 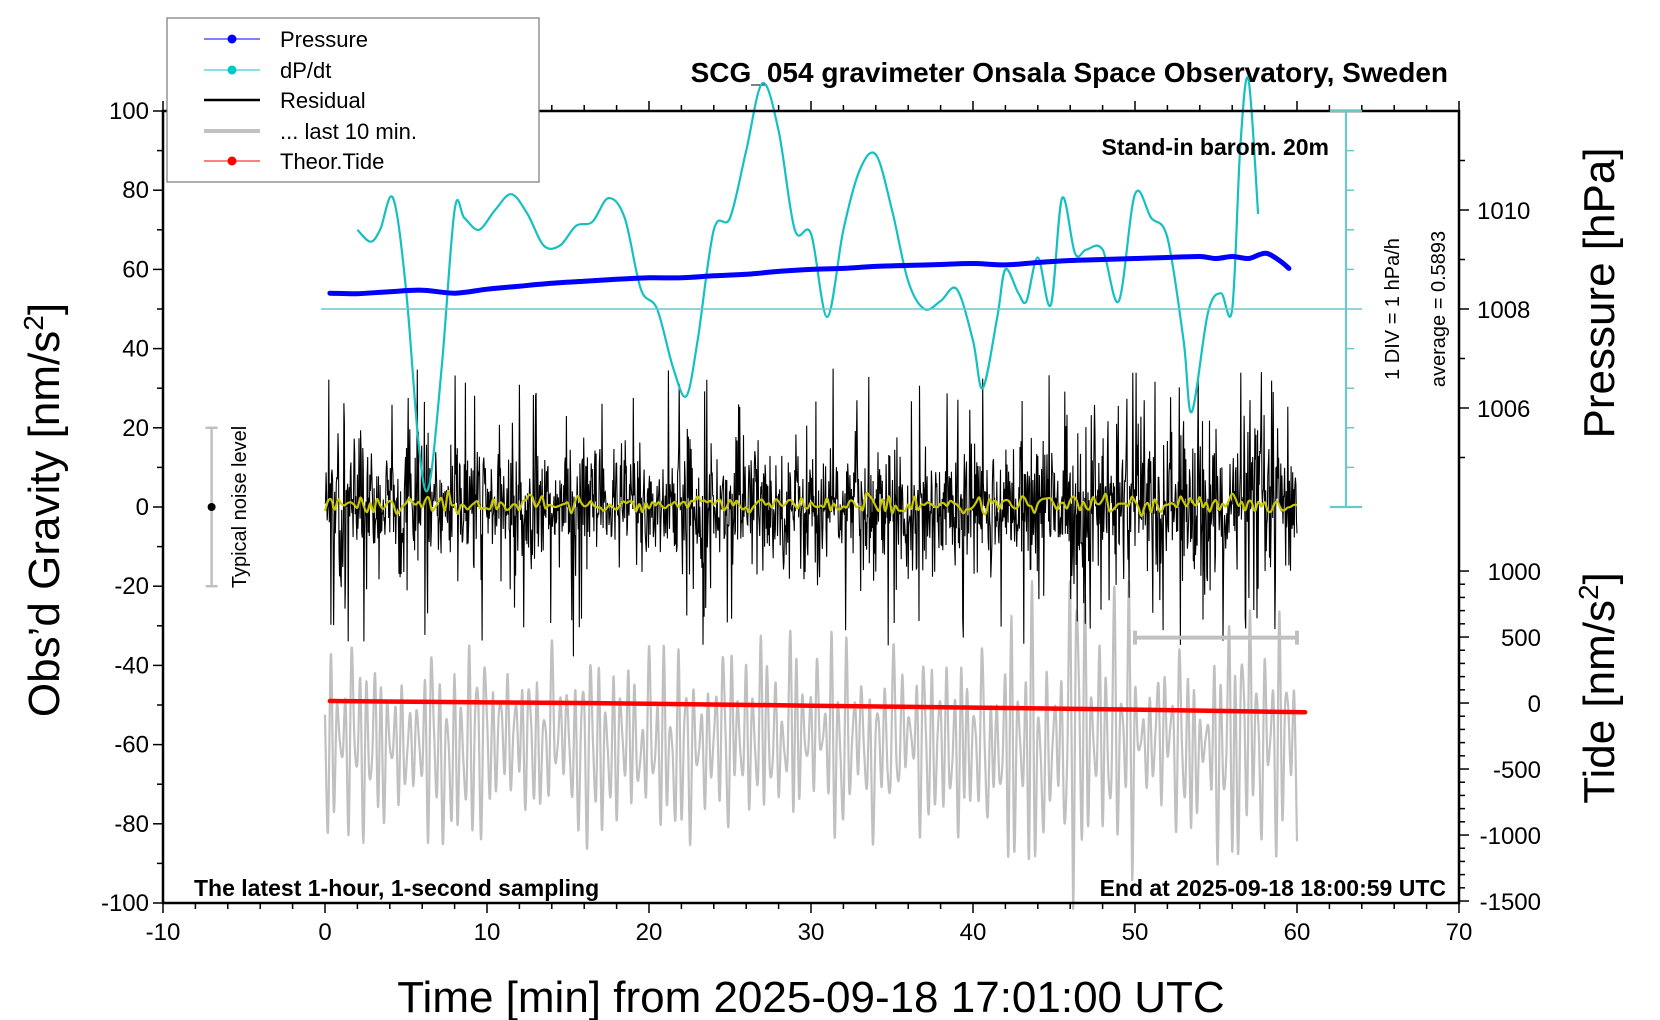 I want to click on legend-label: Pressure, so click(x=324, y=39).